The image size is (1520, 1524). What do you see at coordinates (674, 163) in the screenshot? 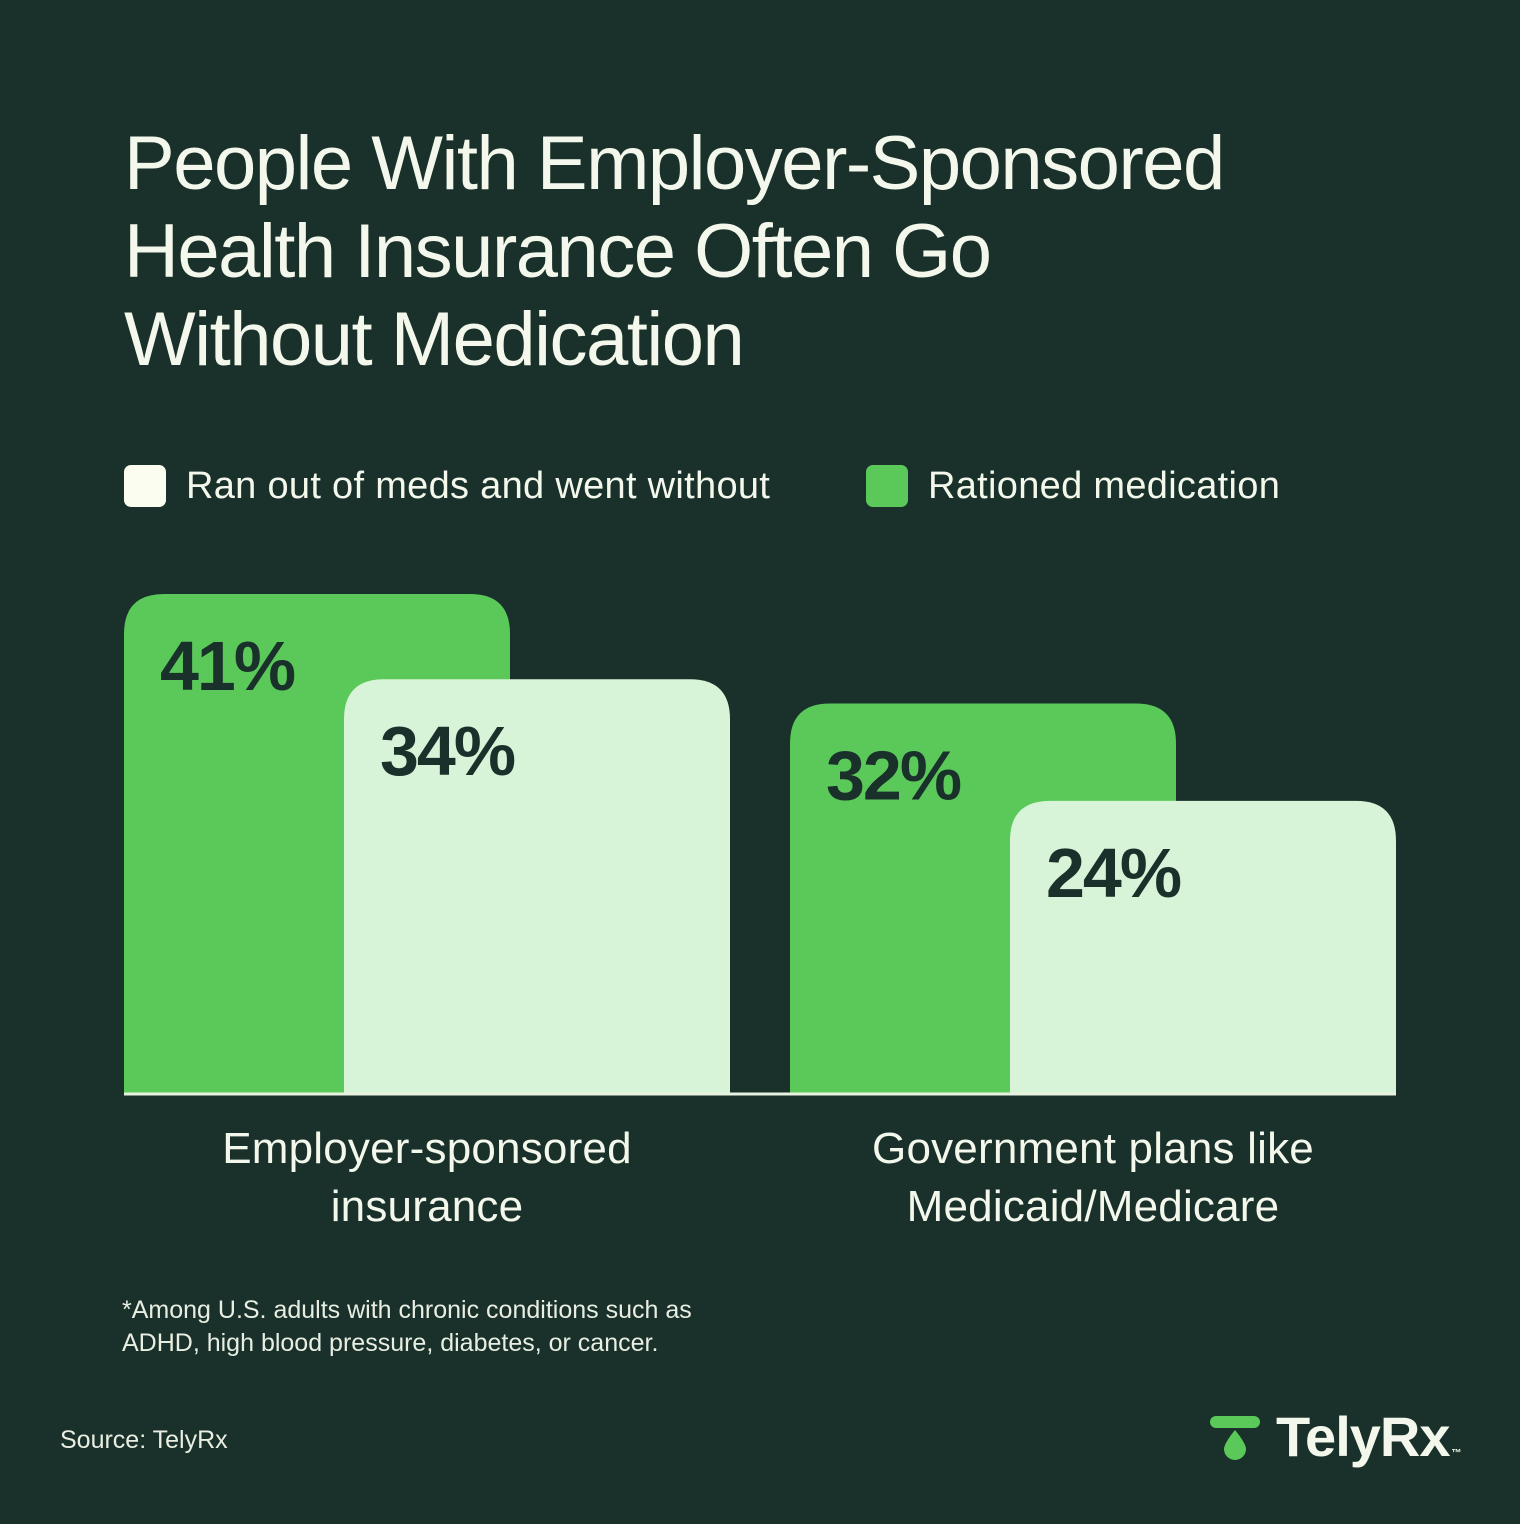
I see `title-line-1: People With Employer-Sponsored` at bounding box center [674, 163].